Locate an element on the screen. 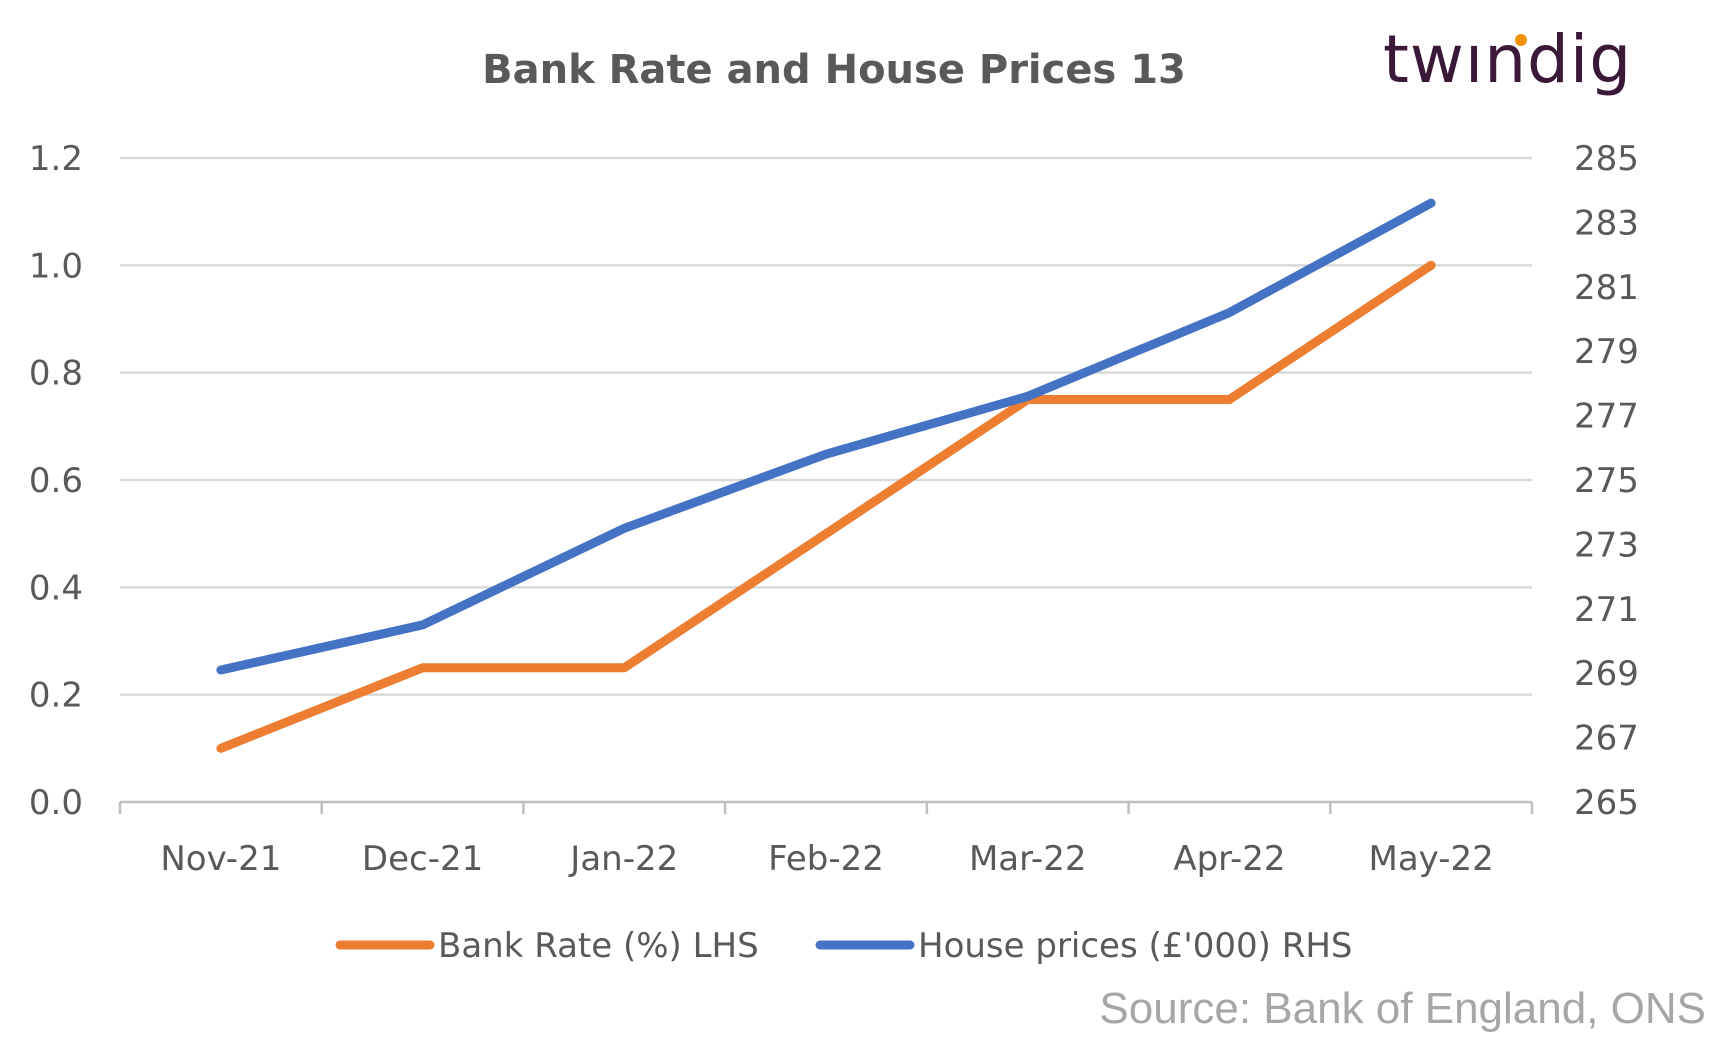  source-note: Source: Bank of England, ONS is located at coordinates (1402, 1008).